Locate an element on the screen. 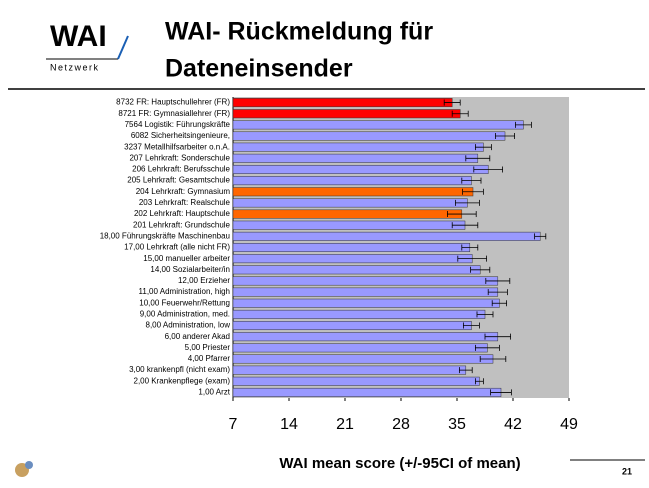 The image size is (649, 488). logo-slash is located at coordinates (123, 47).